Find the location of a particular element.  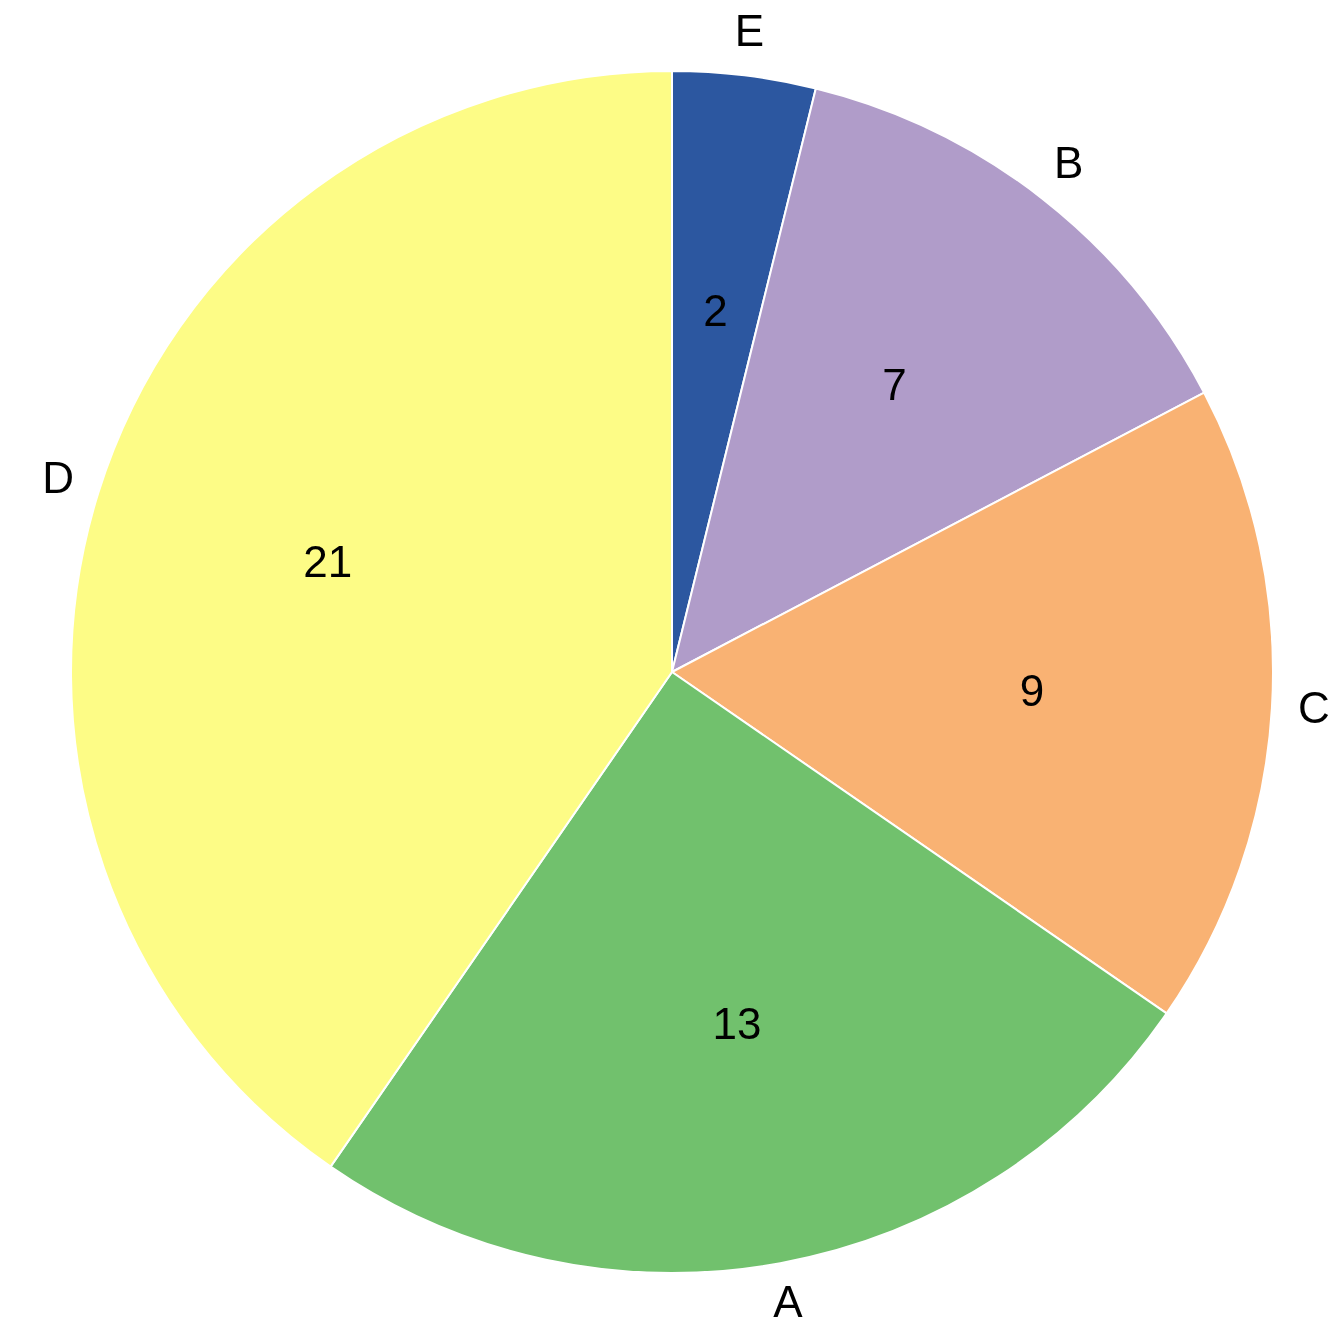

data-label: 13 is located at coordinates (737, 1023).